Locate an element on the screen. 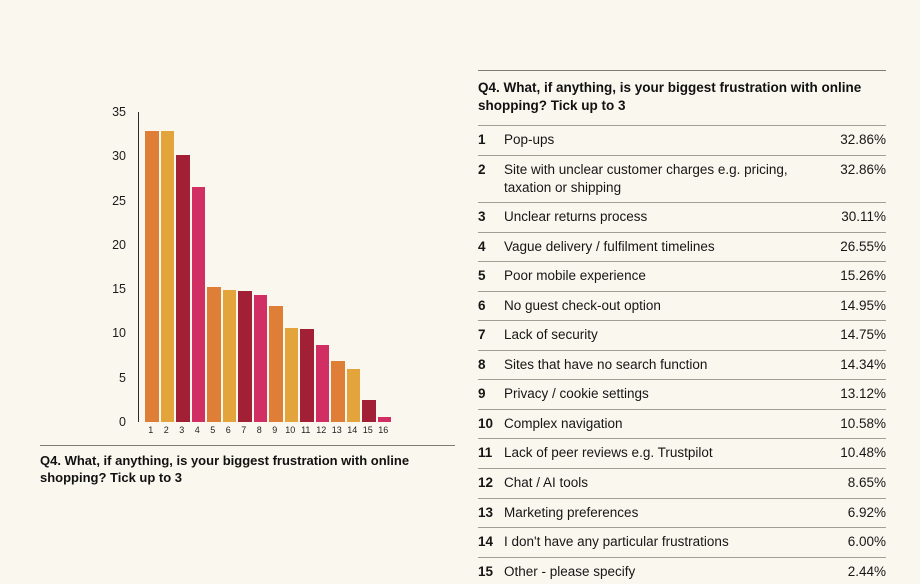  row-value: 14.95% is located at coordinates (863, 305).